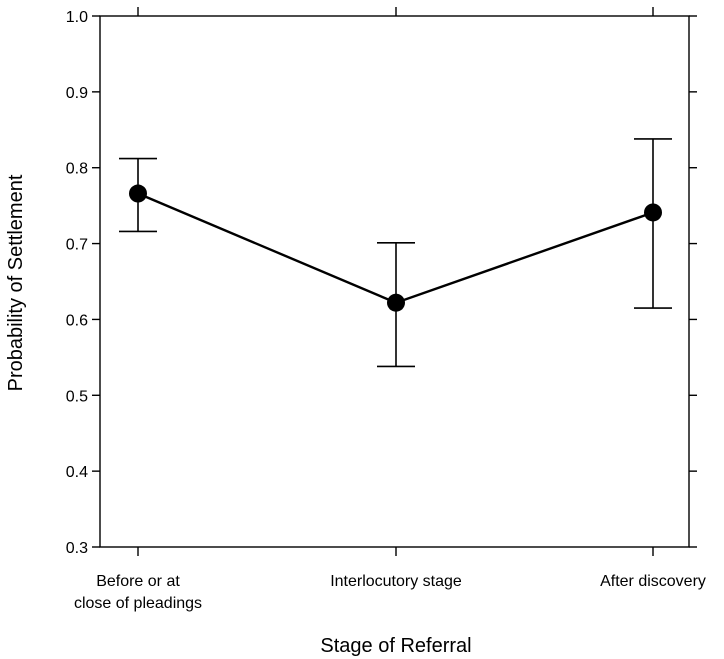  What do you see at coordinates (77, 548) in the screenshot?
I see `y-tick-label: 0.3` at bounding box center [77, 548].